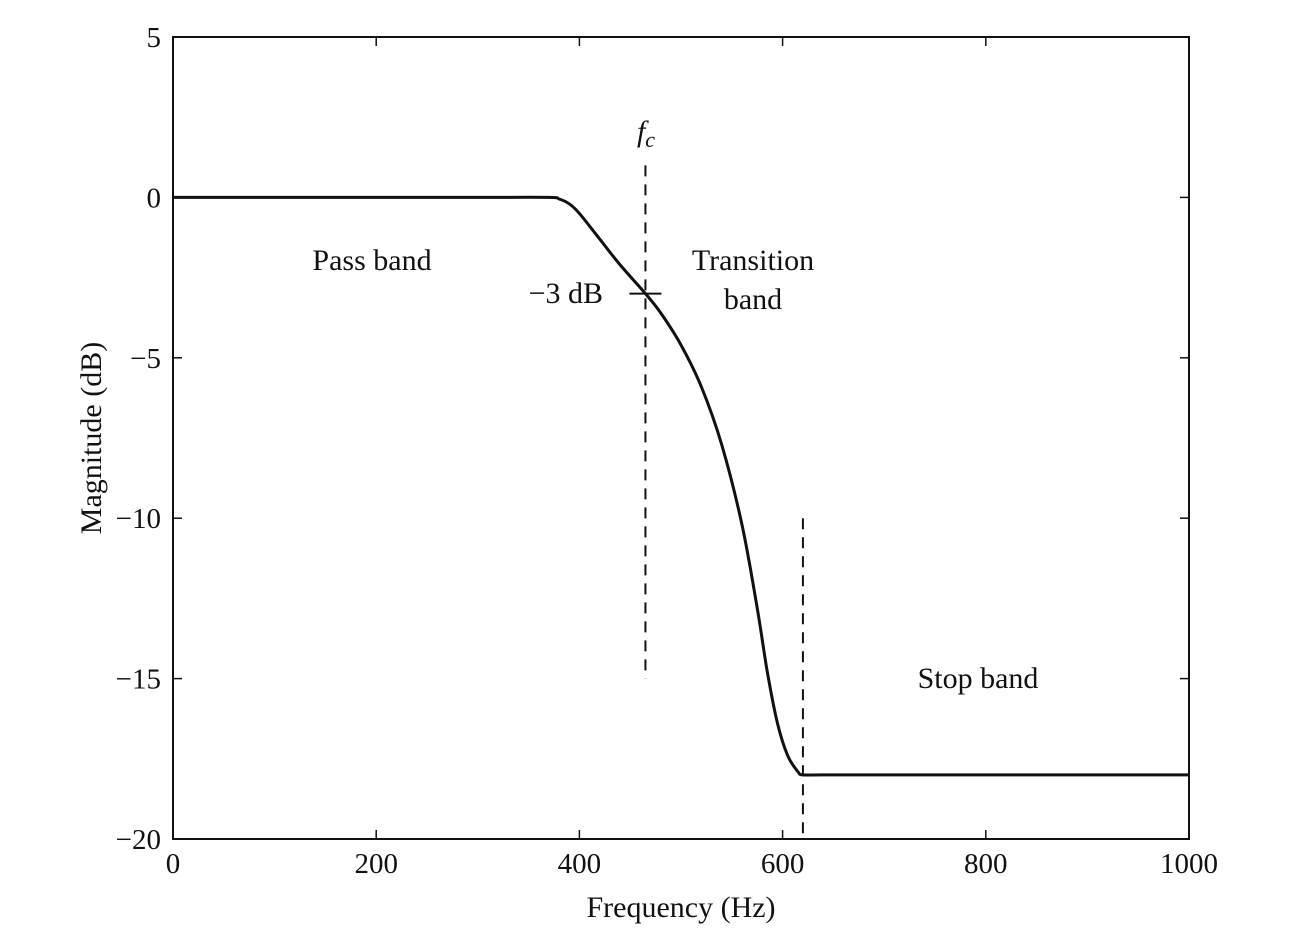  I want to click on x-axis-label: Frequency (Hz), so click(680, 907).